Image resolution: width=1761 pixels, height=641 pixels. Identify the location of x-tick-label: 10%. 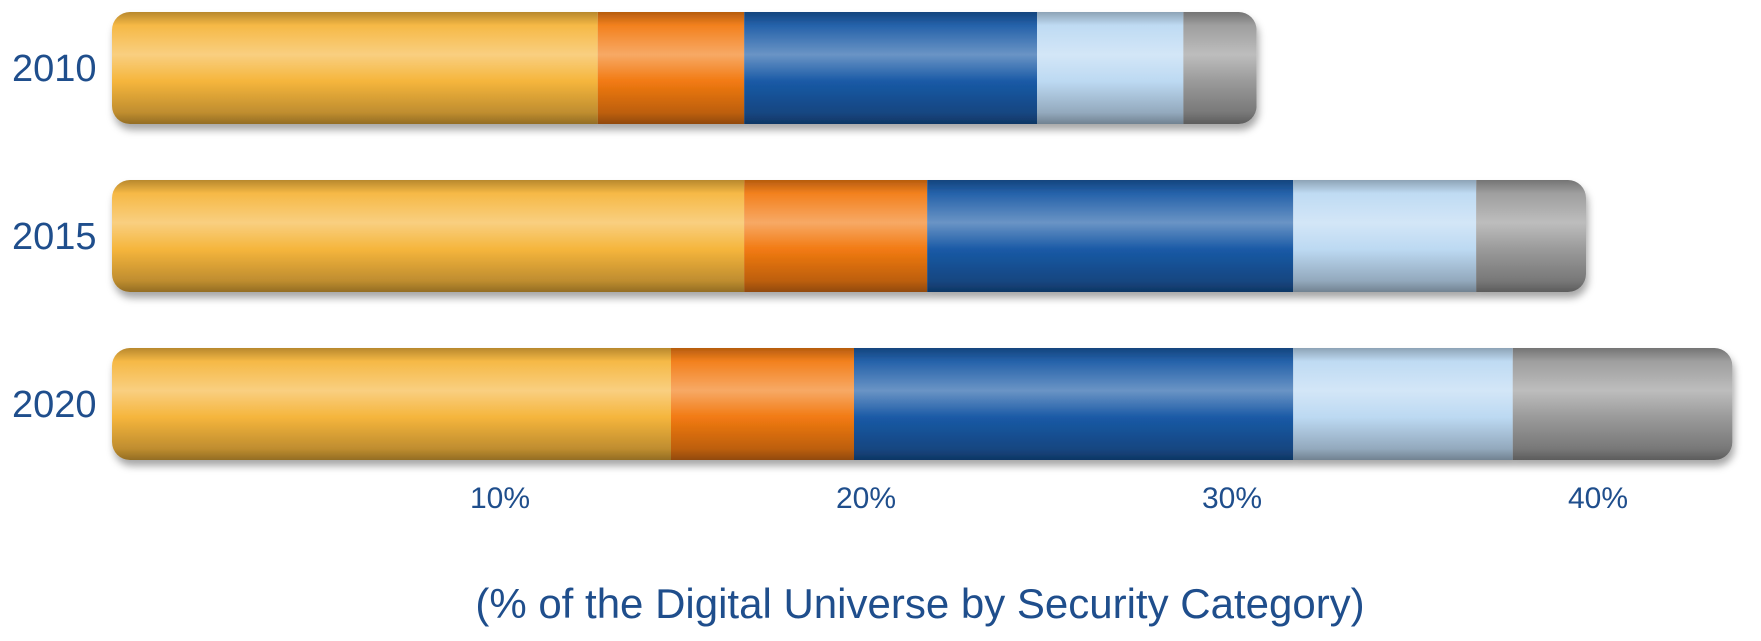
(500, 498).